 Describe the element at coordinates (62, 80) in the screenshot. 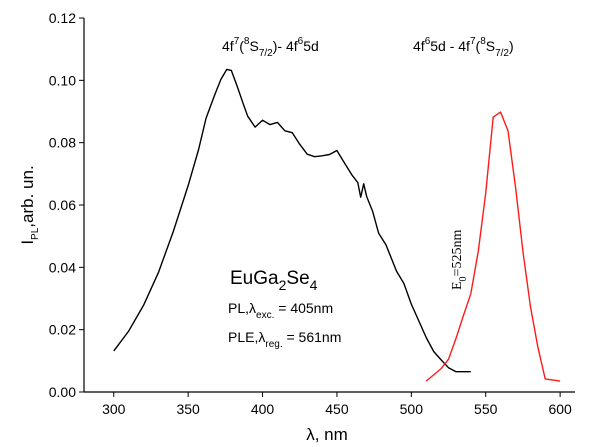

I see `y-tick-label: 0.10` at that location.